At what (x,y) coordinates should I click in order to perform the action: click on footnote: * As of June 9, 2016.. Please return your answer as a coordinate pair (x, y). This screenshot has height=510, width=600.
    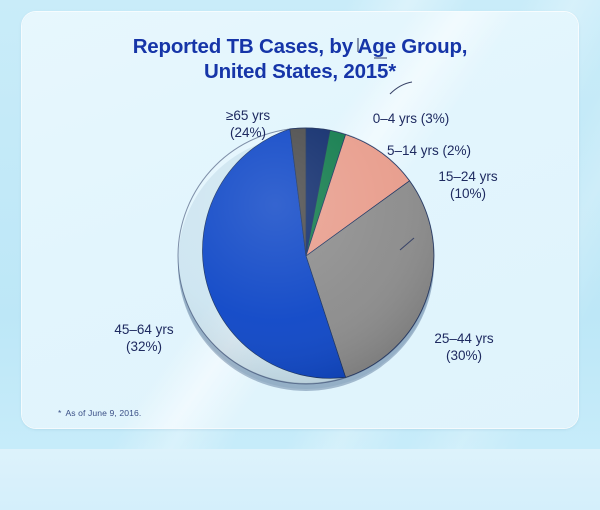
    Looking at the image, I should click on (99, 413).